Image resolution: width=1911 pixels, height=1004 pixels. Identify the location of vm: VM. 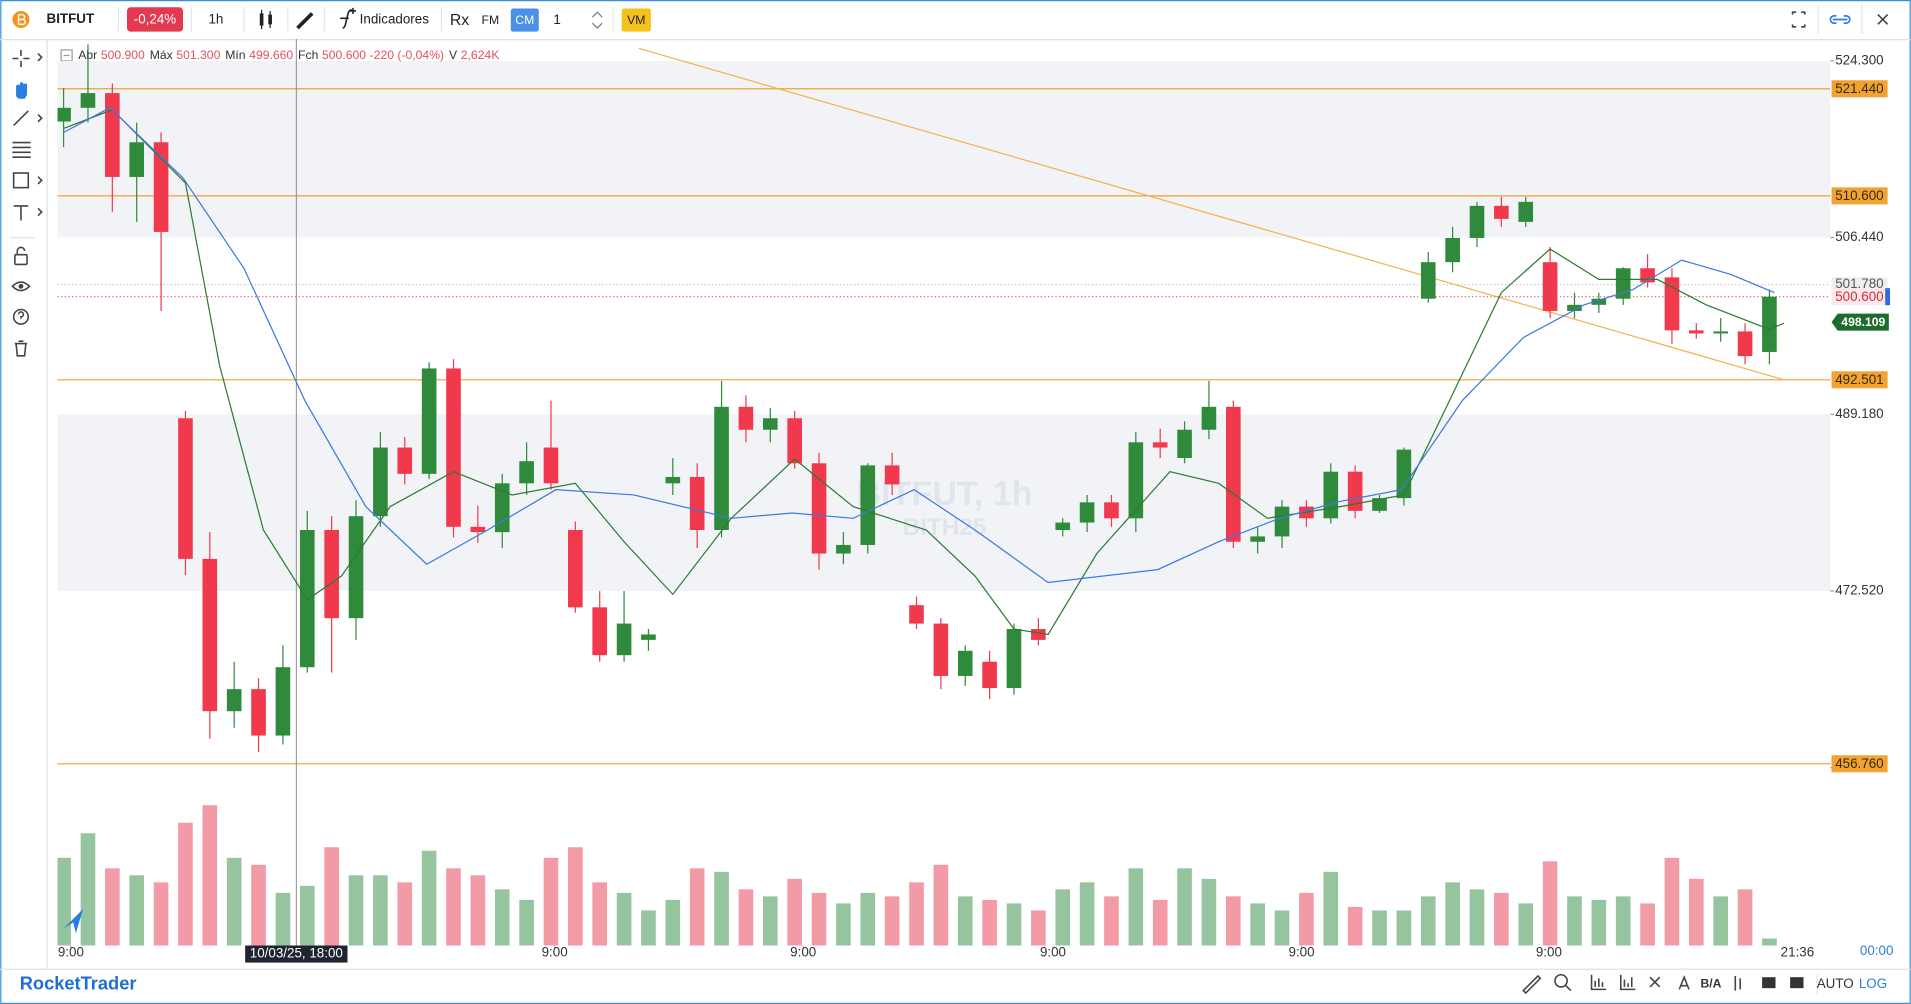
(636, 20).